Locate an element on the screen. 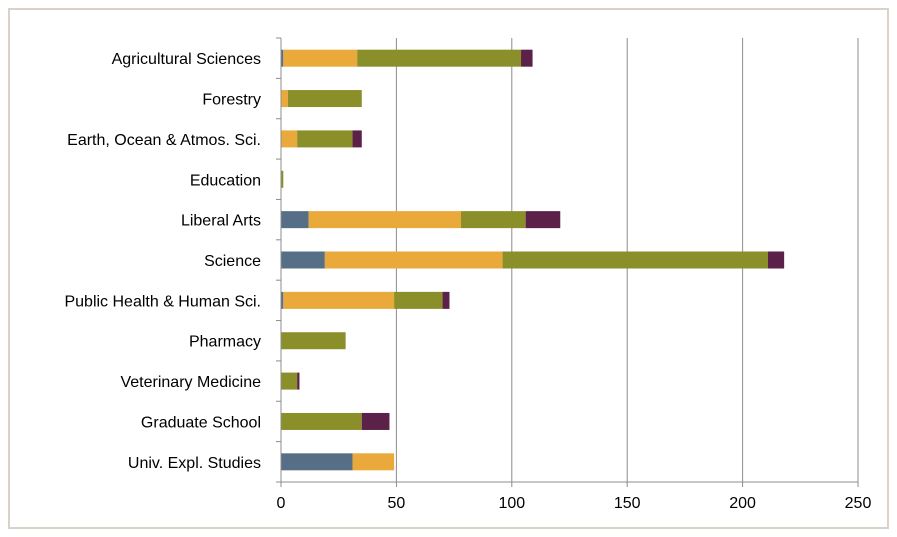  x-tick-label: 250 is located at coordinates (858, 503).